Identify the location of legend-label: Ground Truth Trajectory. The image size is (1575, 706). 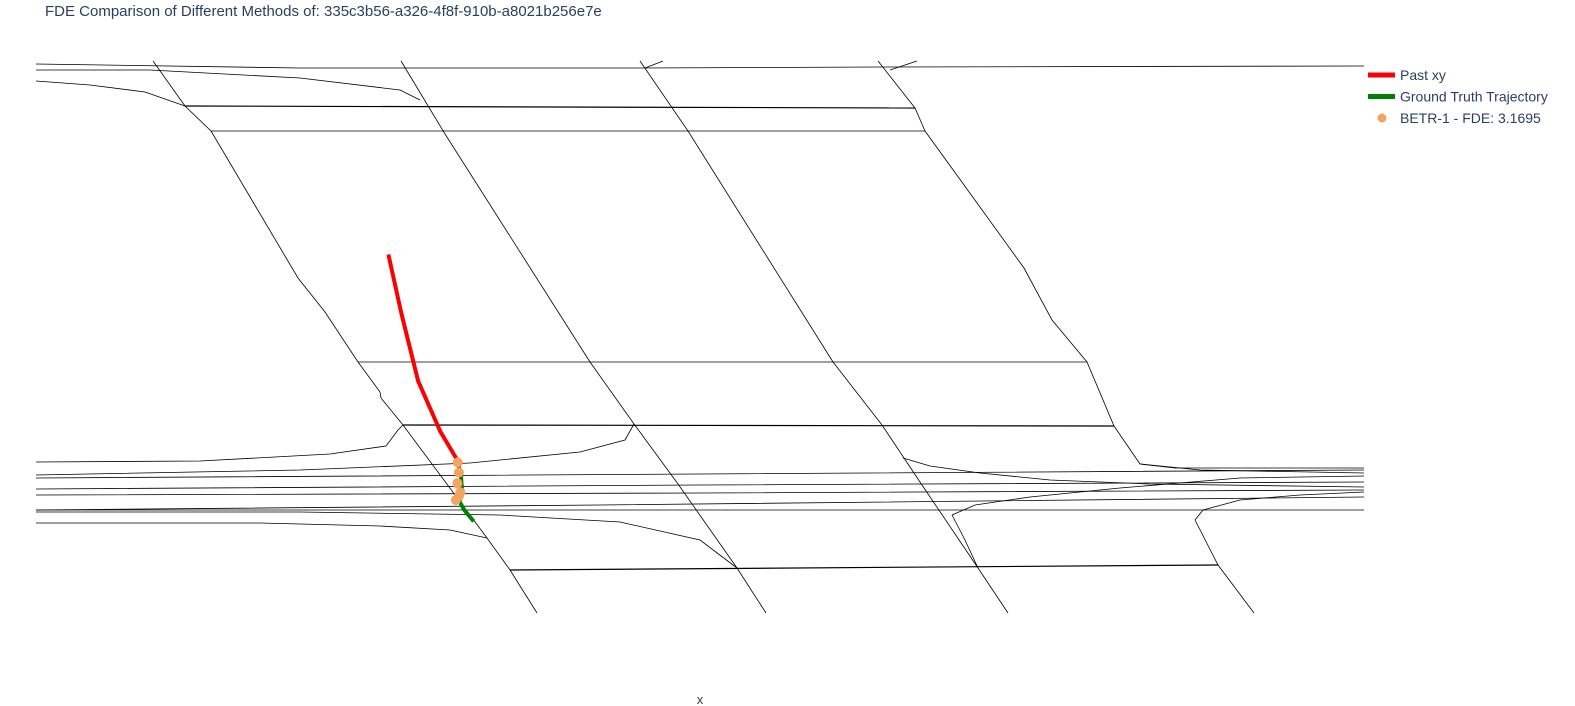
(1474, 97).